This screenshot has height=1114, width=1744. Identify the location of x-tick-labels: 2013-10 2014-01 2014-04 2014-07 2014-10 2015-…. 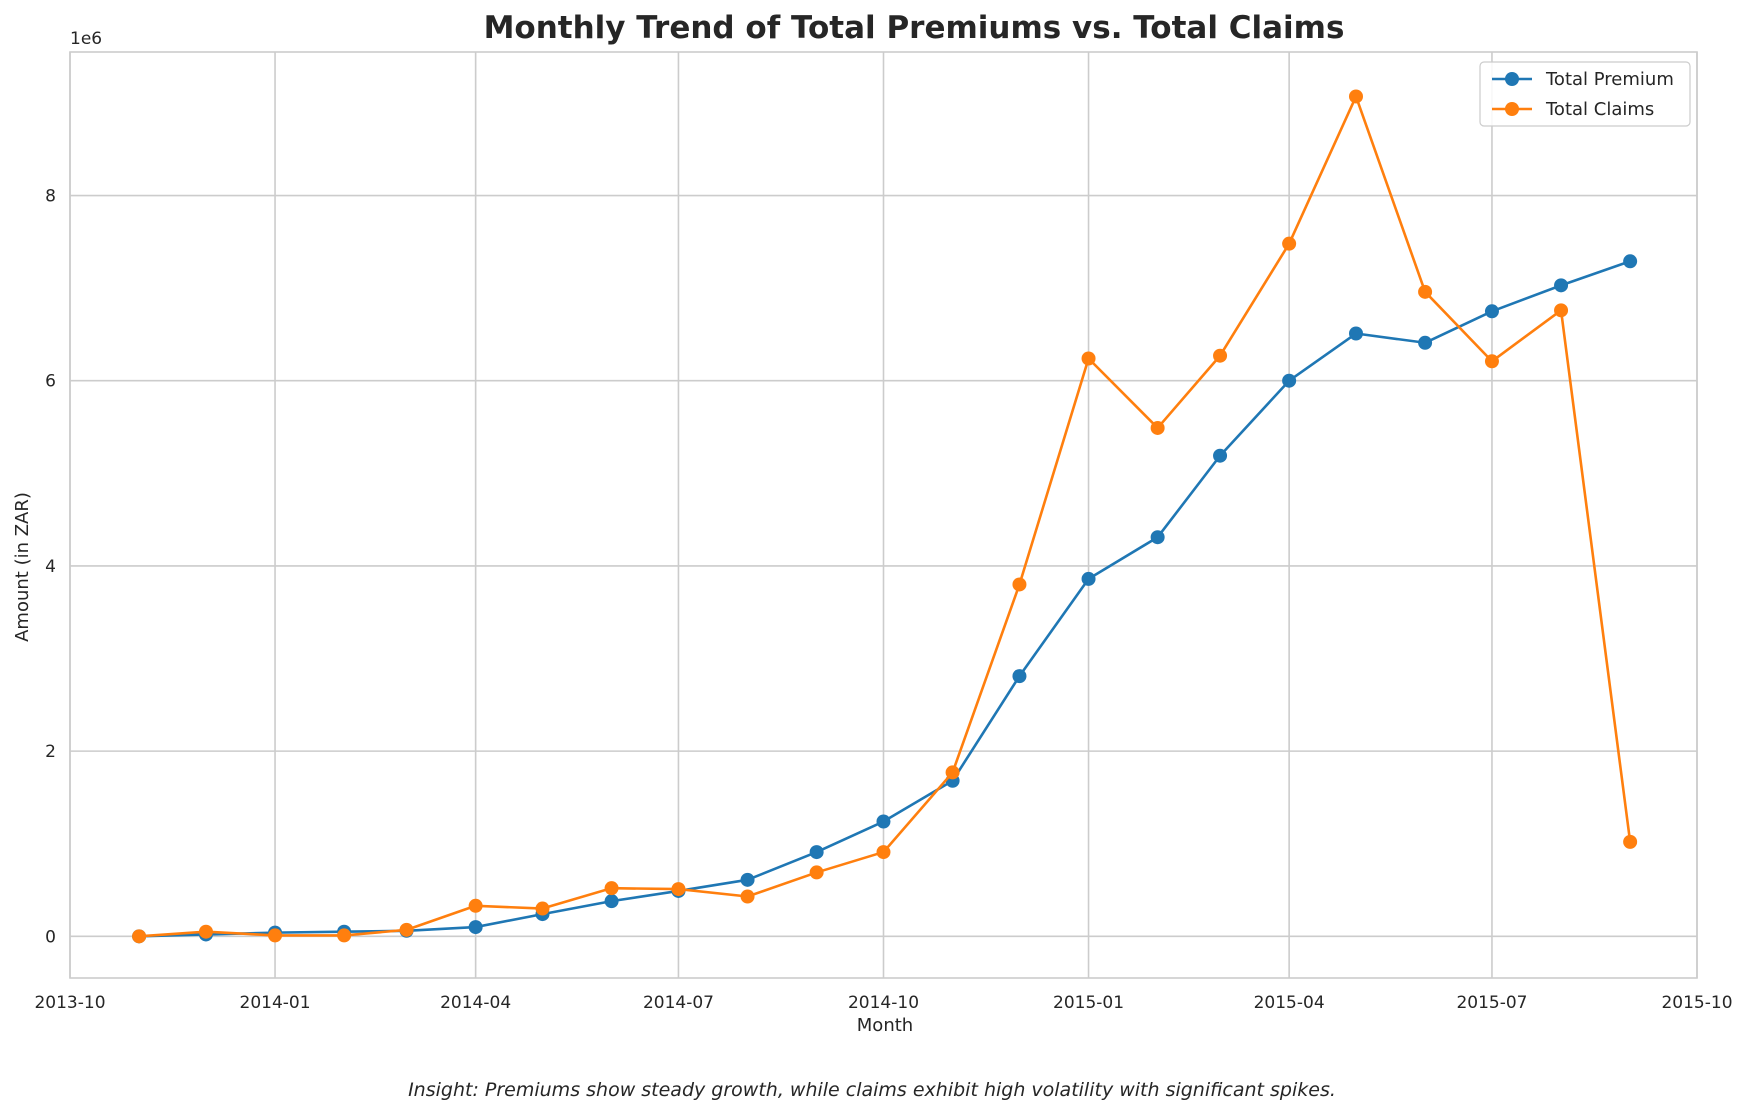
(883, 1003).